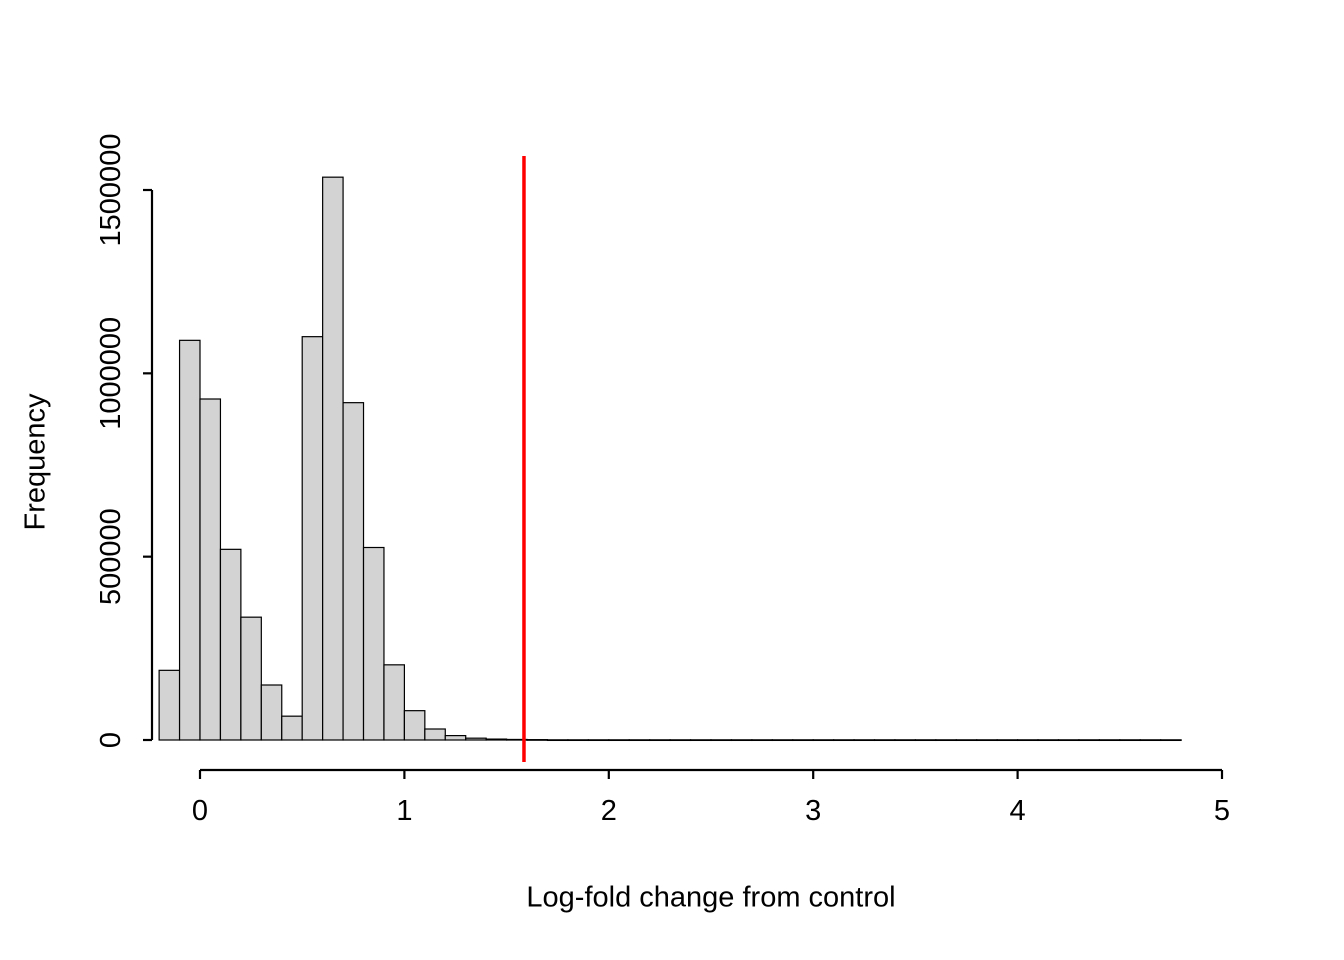 The image size is (1344, 960). What do you see at coordinates (404, 811) in the screenshot?
I see `x-tick-label: 1` at bounding box center [404, 811].